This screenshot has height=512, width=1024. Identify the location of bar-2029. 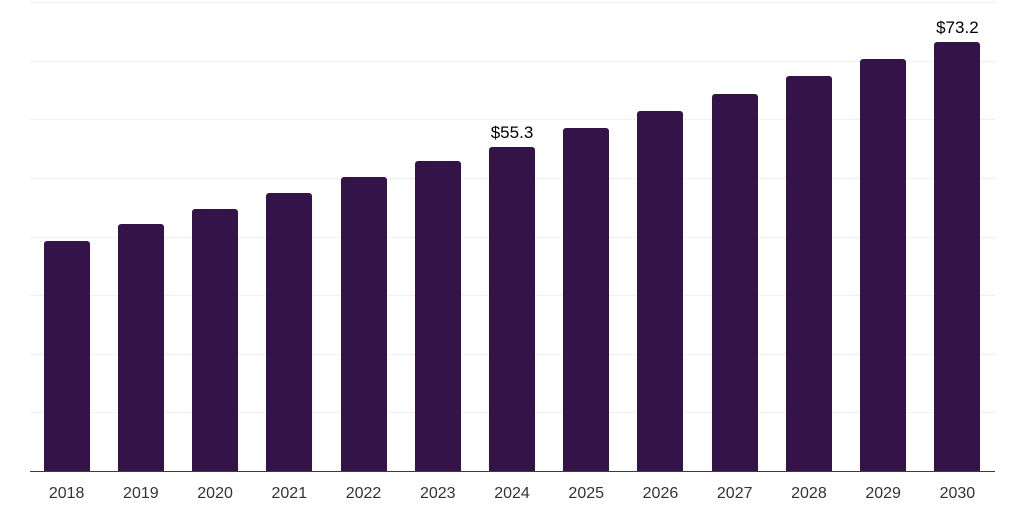
(883, 264).